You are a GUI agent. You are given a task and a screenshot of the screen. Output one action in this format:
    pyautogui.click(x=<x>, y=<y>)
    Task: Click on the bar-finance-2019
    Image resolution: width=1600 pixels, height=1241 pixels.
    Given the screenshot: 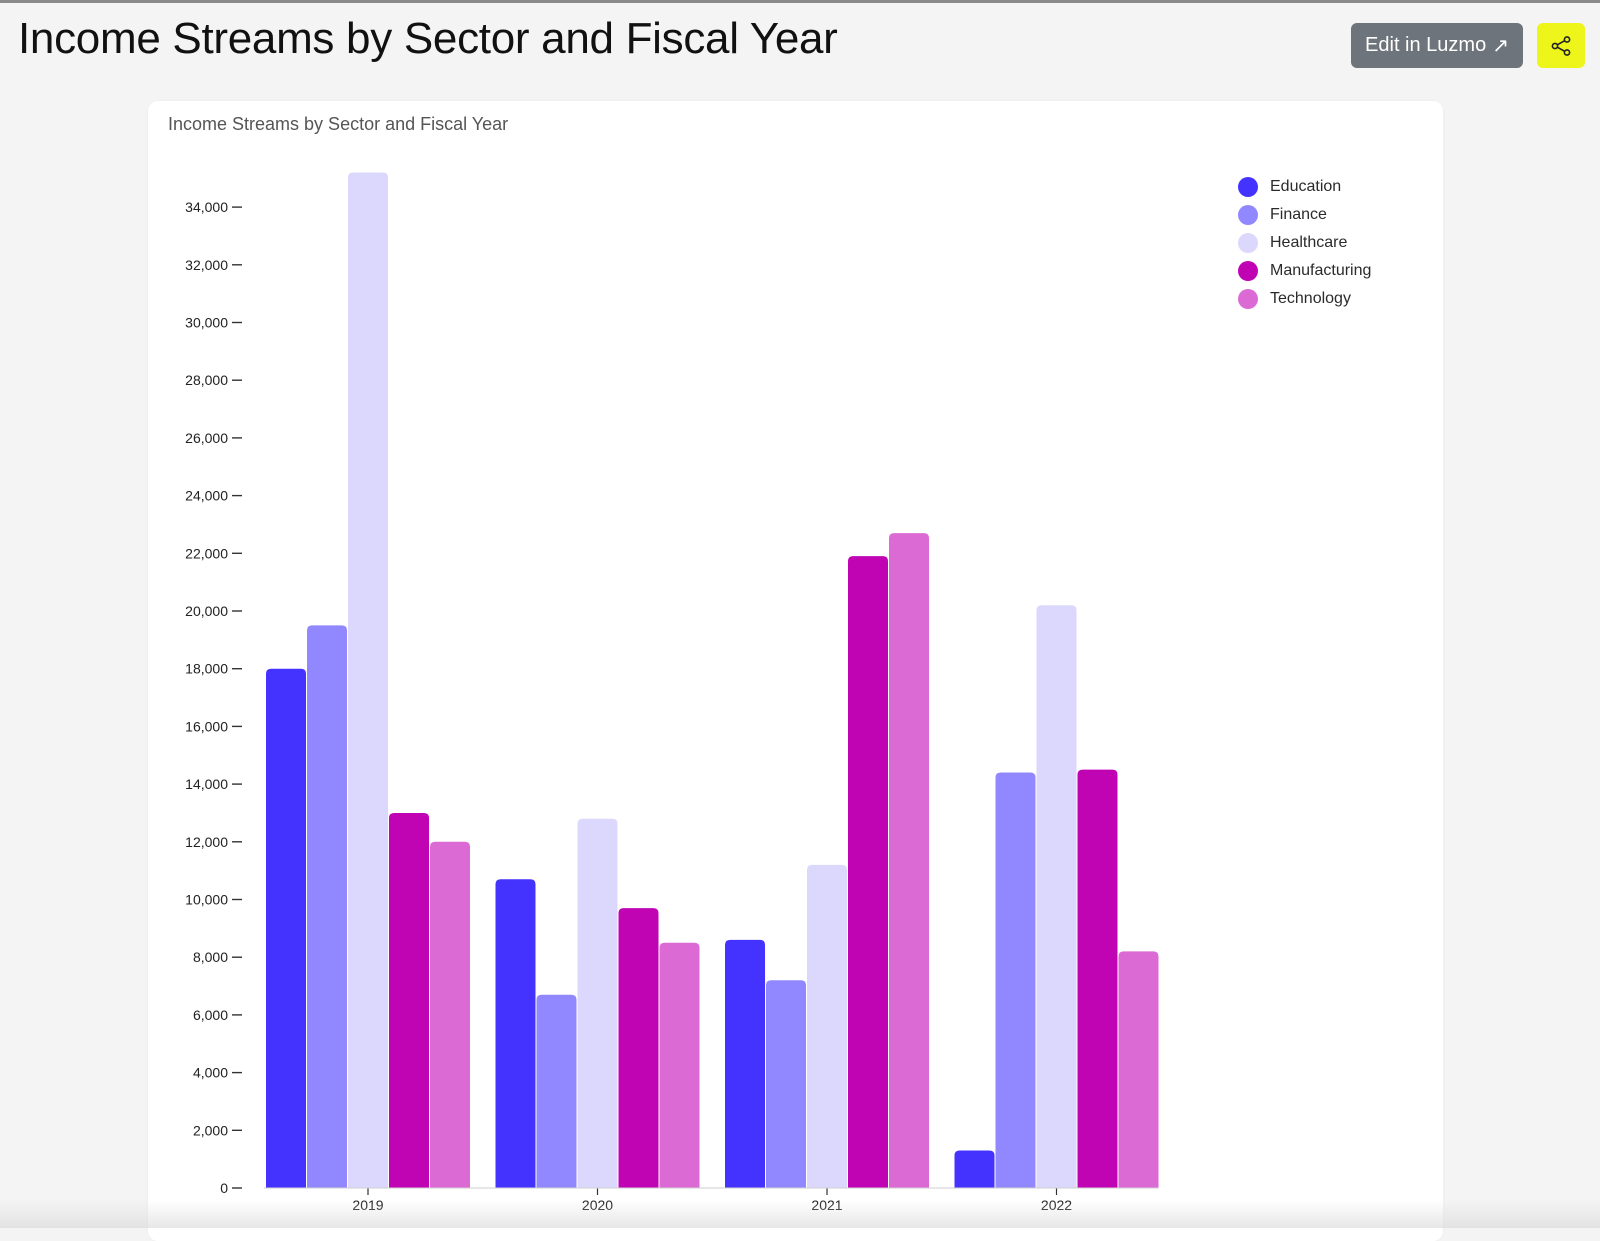 What is the action you would take?
    pyautogui.click(x=327, y=906)
    